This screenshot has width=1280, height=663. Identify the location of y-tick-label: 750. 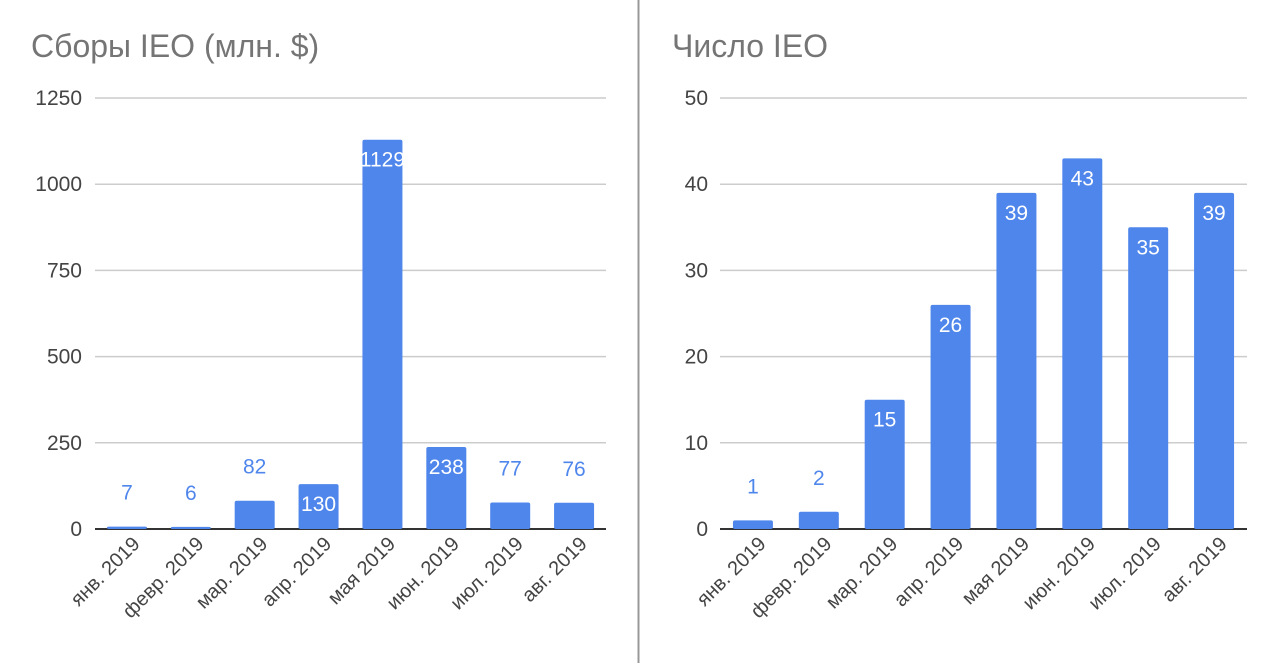
(64, 270).